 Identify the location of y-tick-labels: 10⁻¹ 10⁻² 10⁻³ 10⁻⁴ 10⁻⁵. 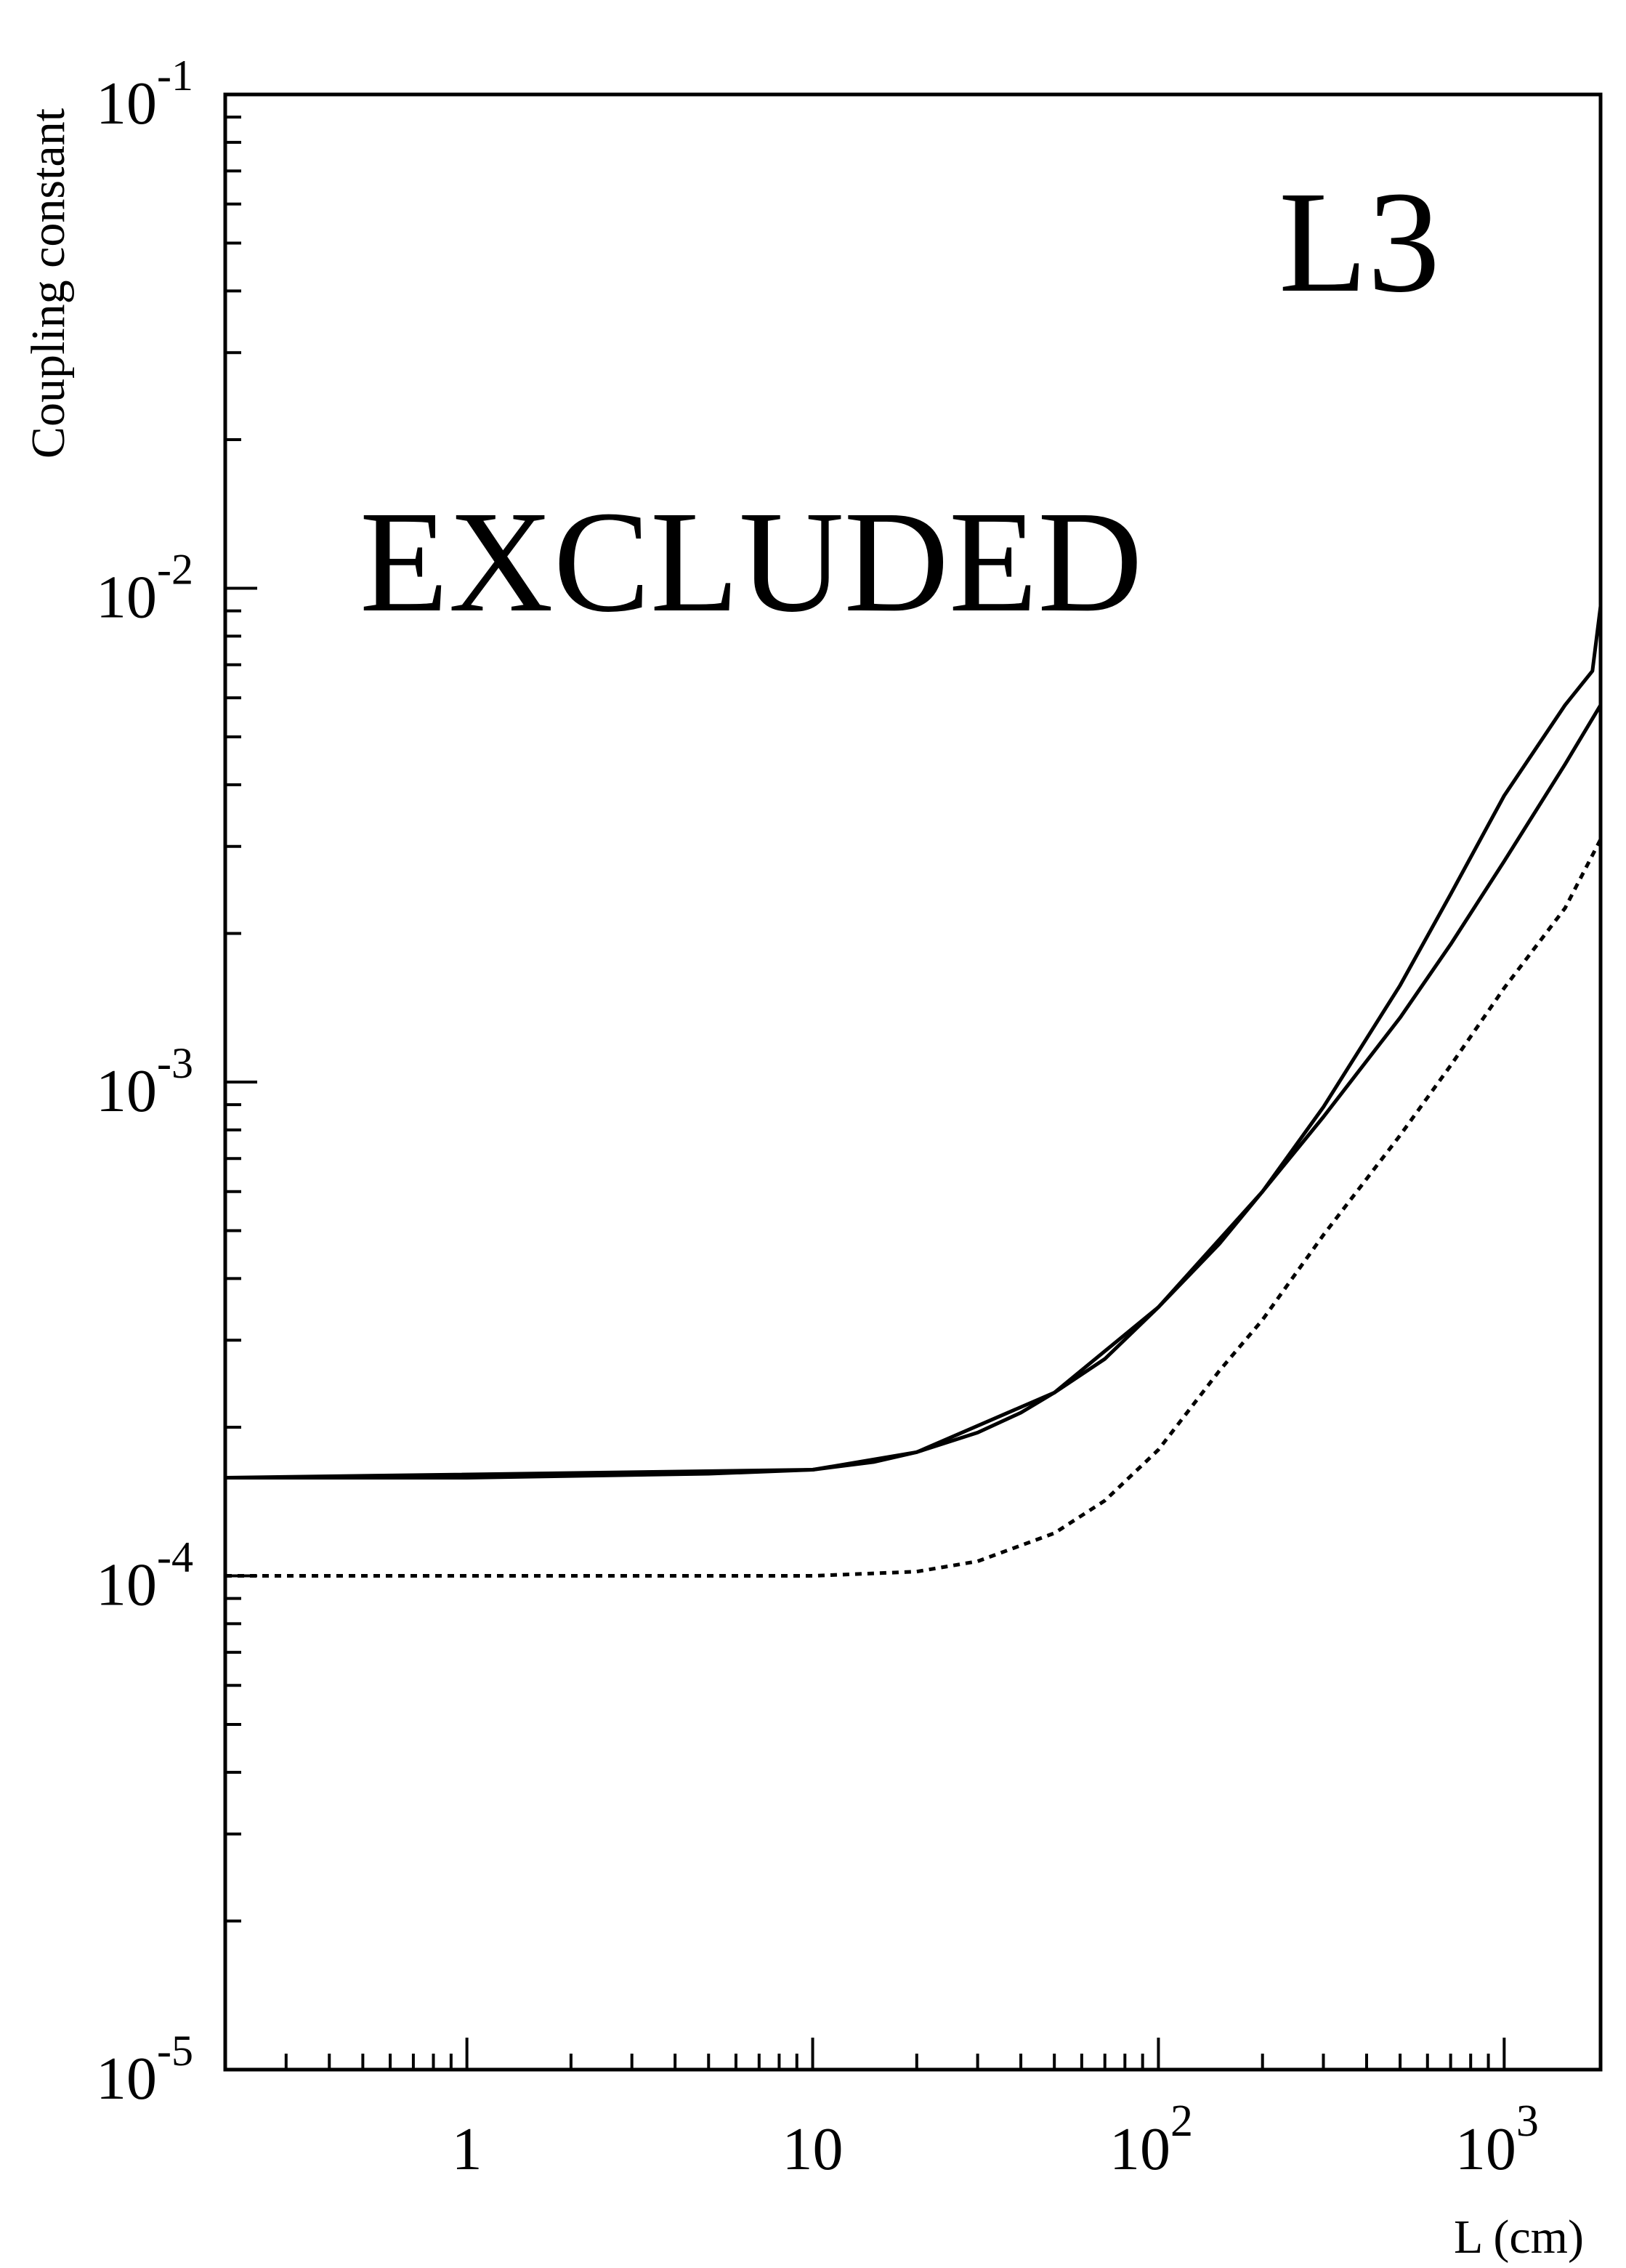
(144, 1082).